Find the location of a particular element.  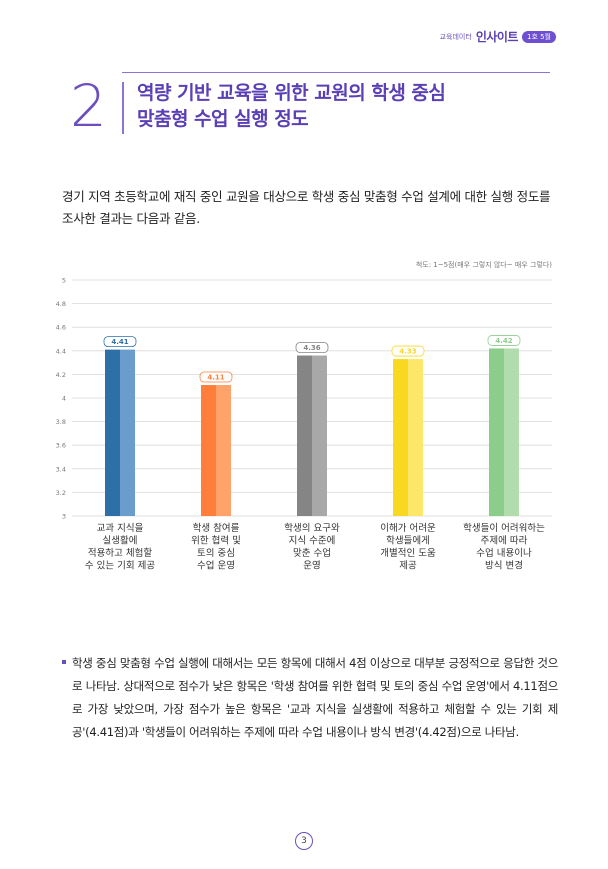

section-title-line1: 역량 기반 교육을 위한 교원의 학생 중심 is located at coordinates (291, 93).